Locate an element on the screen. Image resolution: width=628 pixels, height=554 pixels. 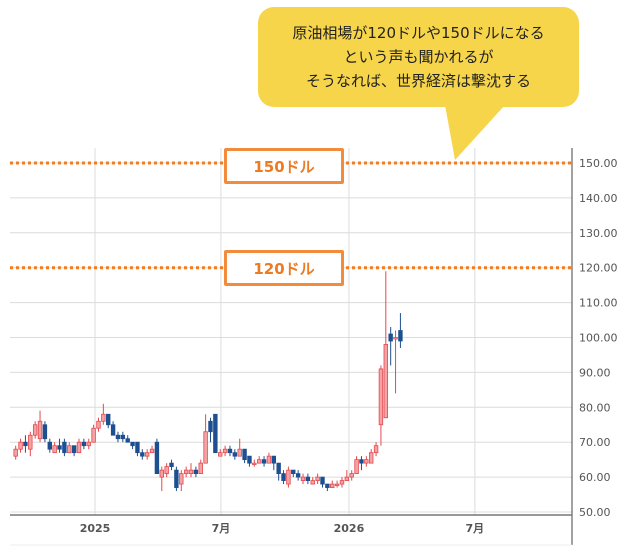
x-tick-label: 7月 is located at coordinates (475, 528).